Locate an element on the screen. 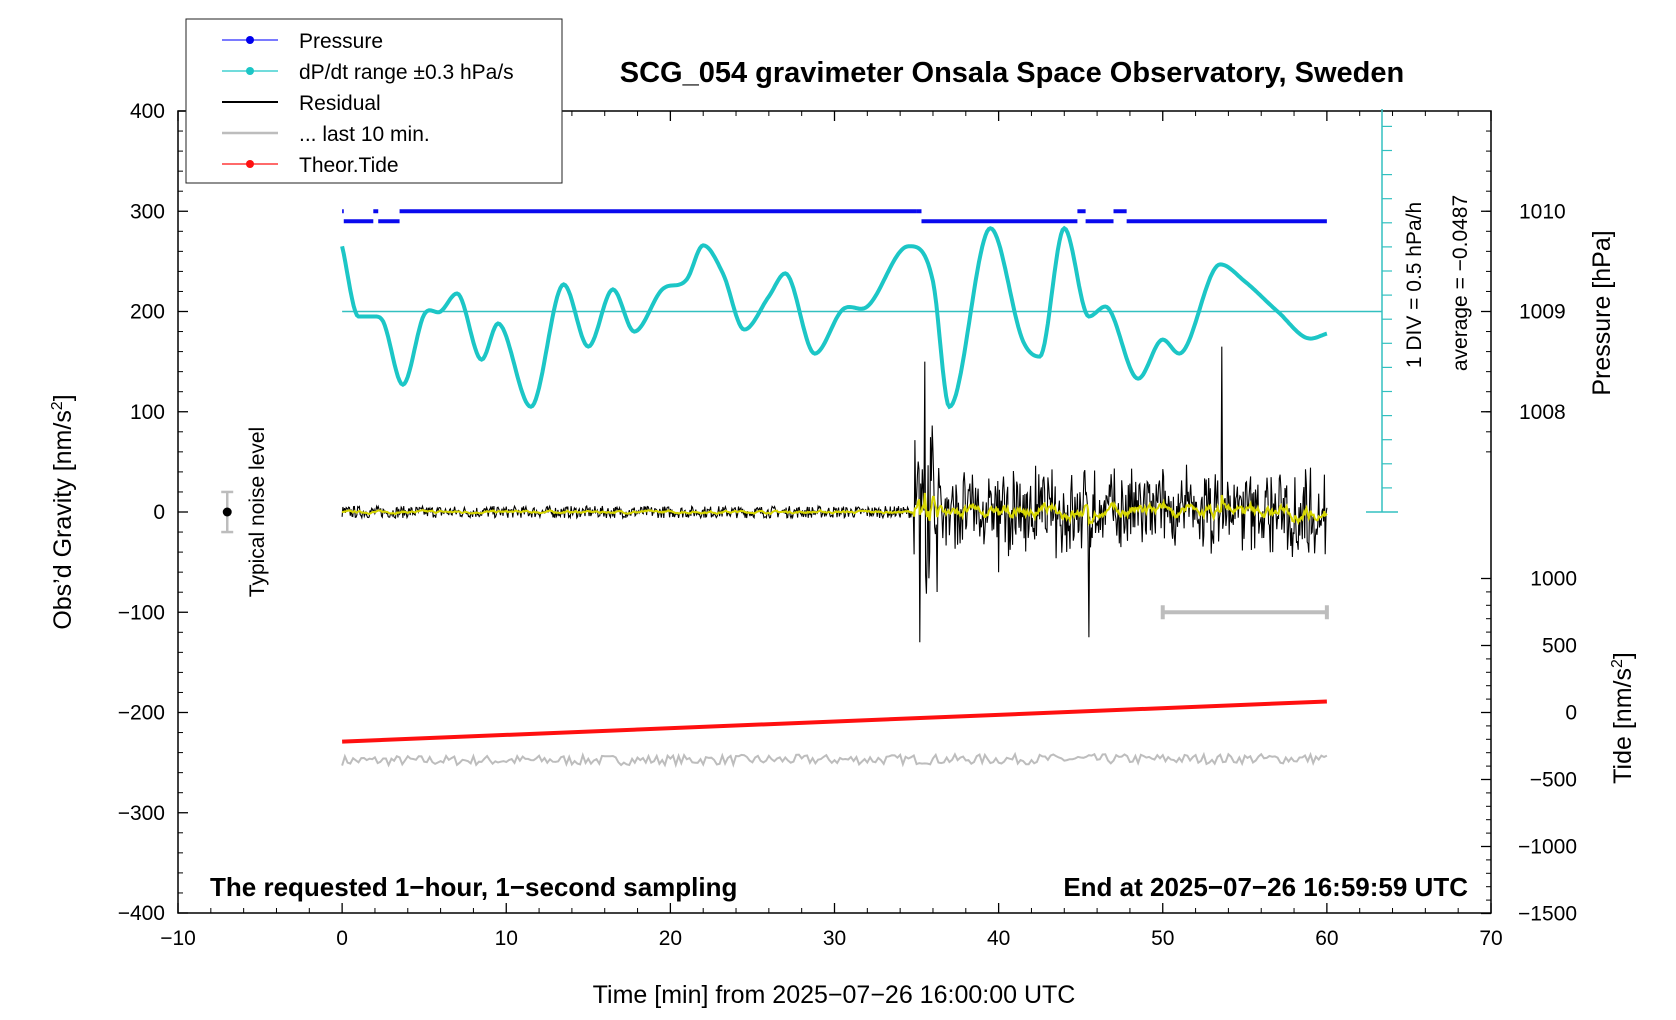 The width and height of the screenshot is (1676, 1020). tide-label-end: ] is located at coordinates (1623, 655).